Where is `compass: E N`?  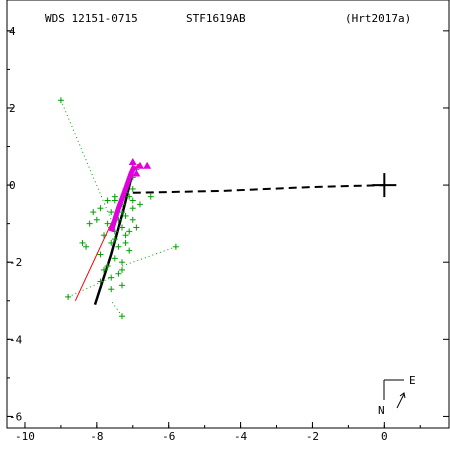
compass: E N is located at coordinates (397, 395).